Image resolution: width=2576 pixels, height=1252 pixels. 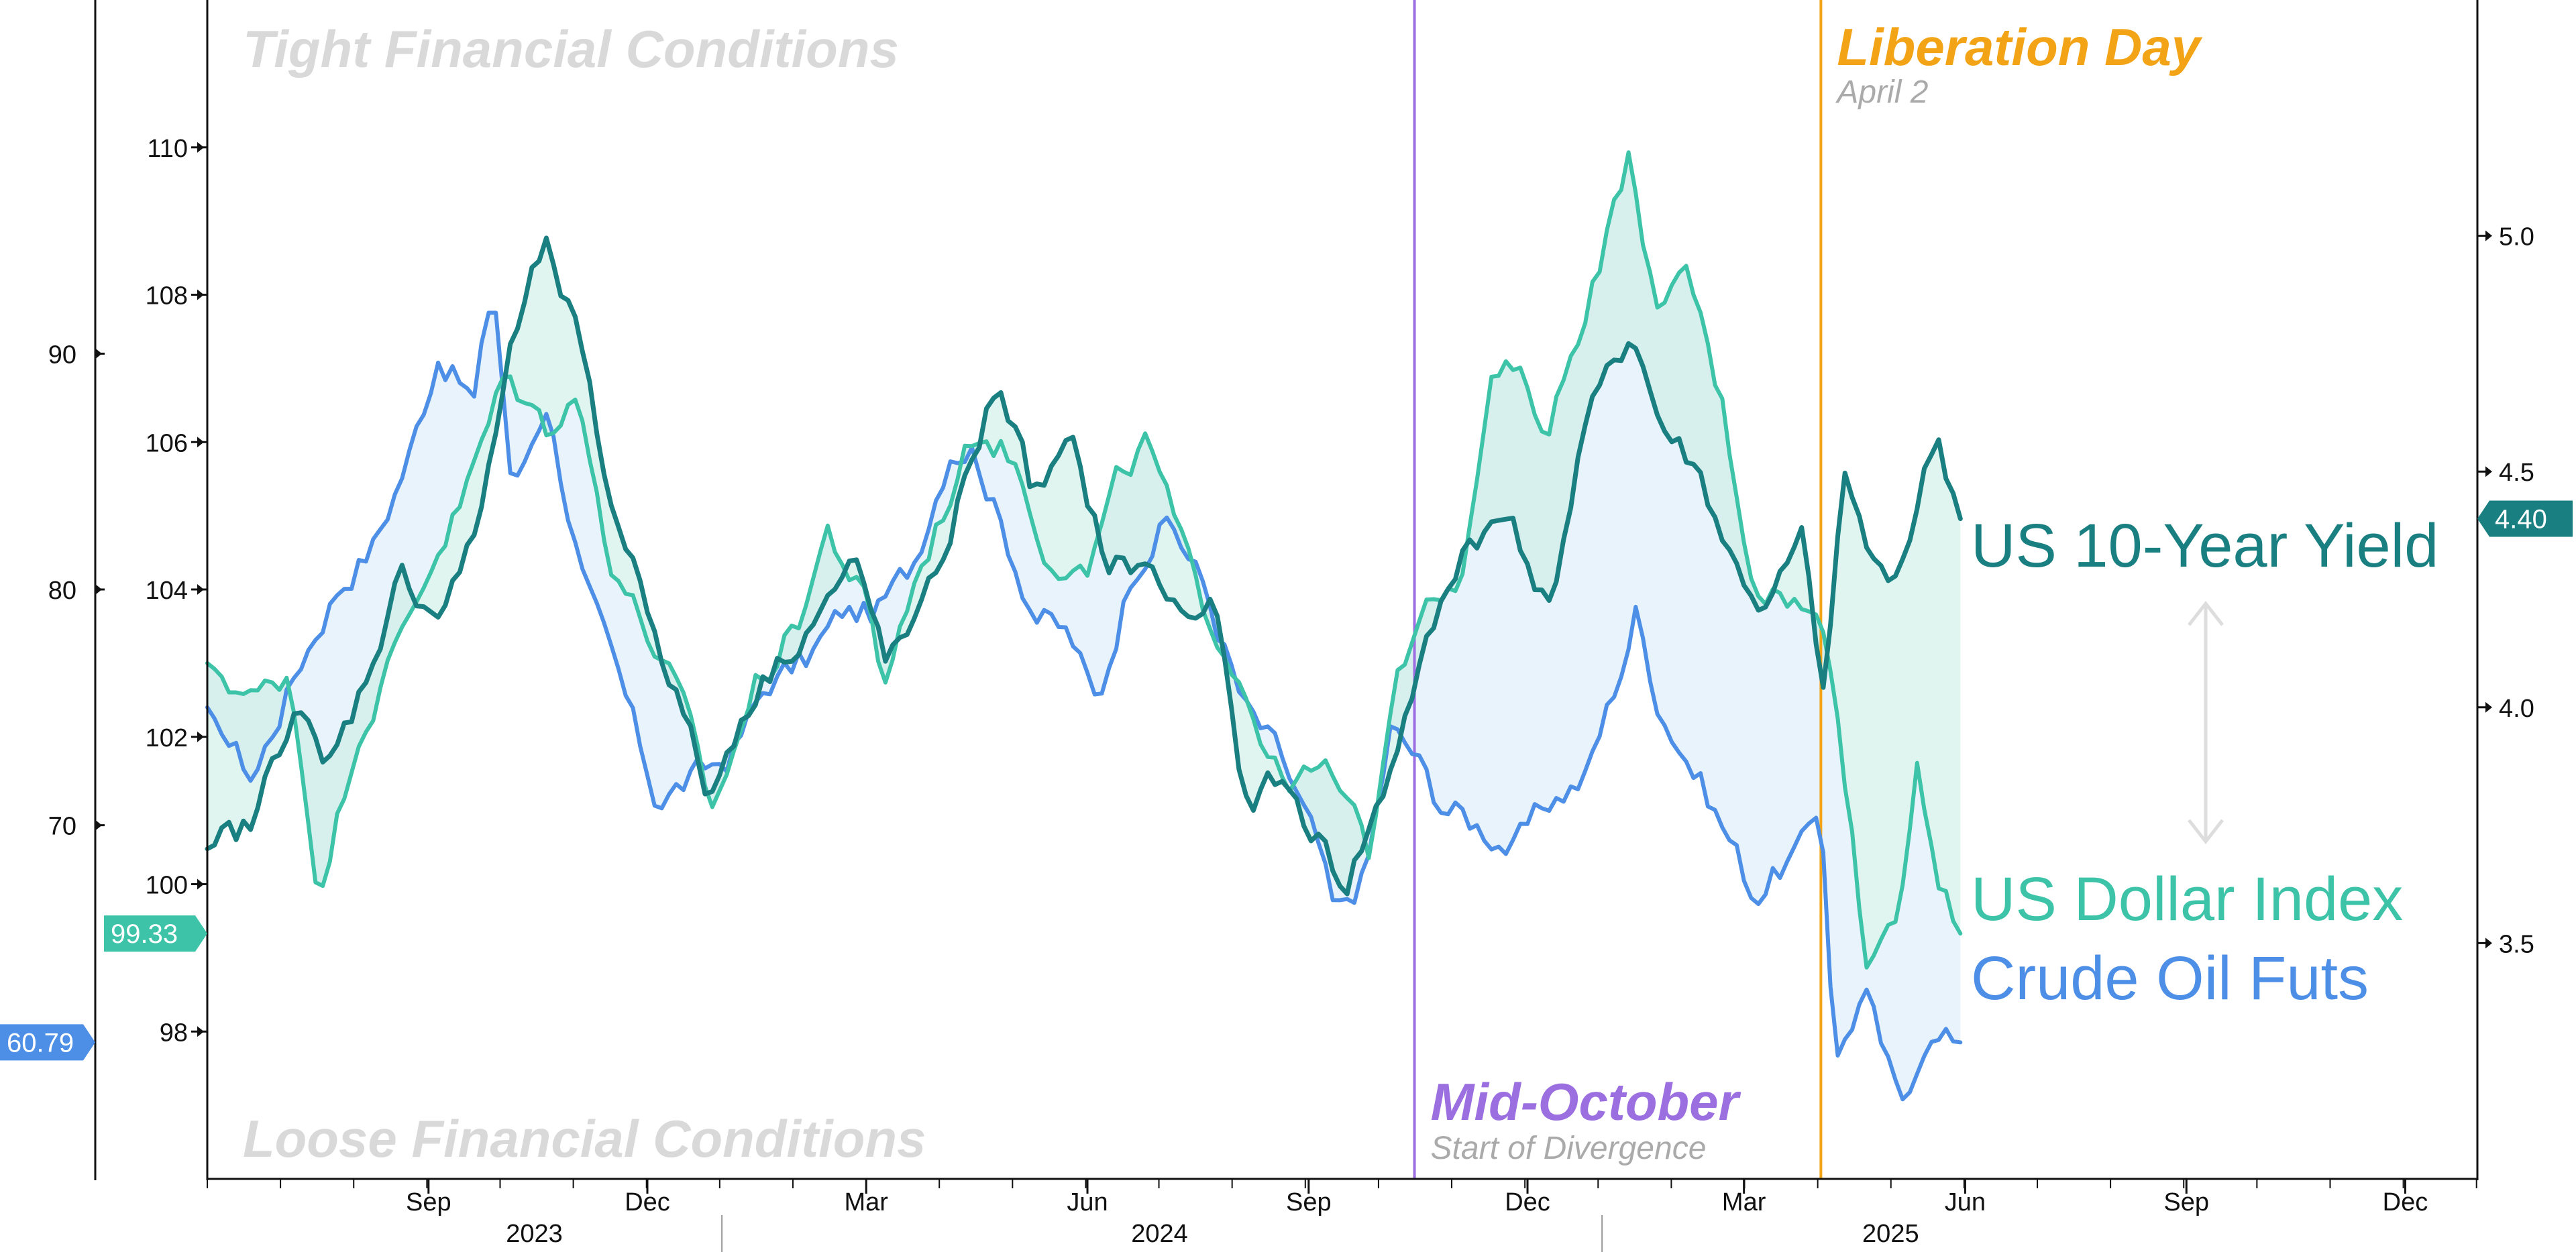 I want to click on yield-tick-label: 4.5, so click(x=2516, y=473).